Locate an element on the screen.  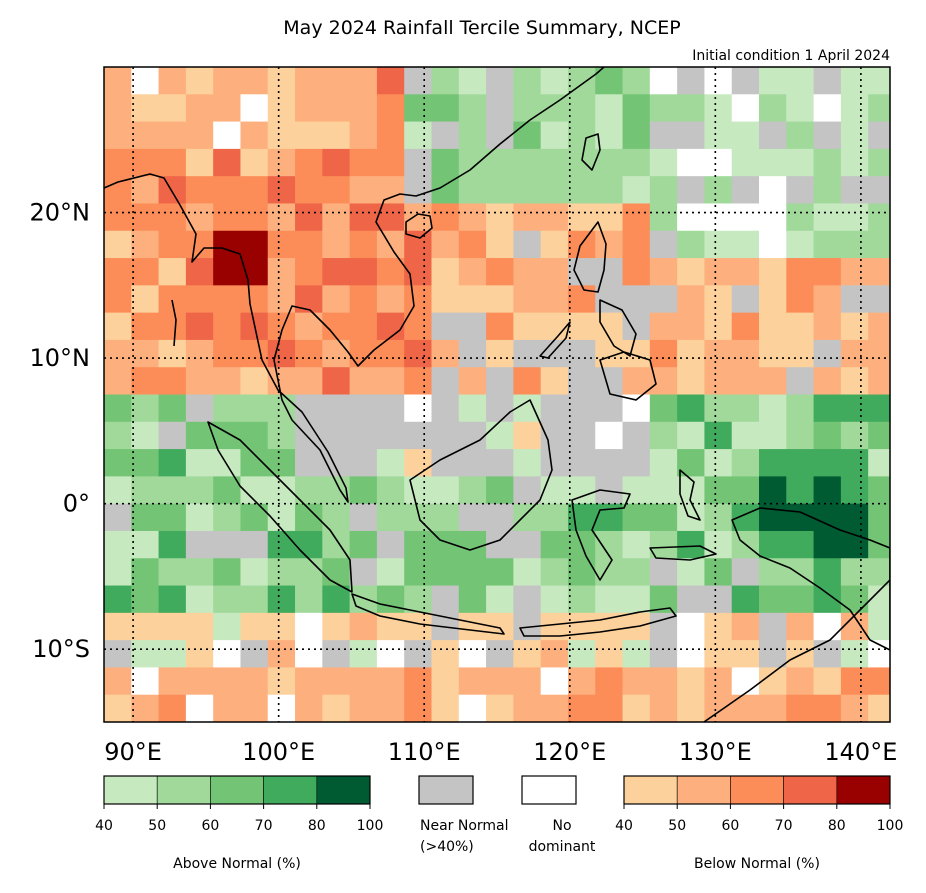
coast-halmahera is located at coordinates (690, 495).